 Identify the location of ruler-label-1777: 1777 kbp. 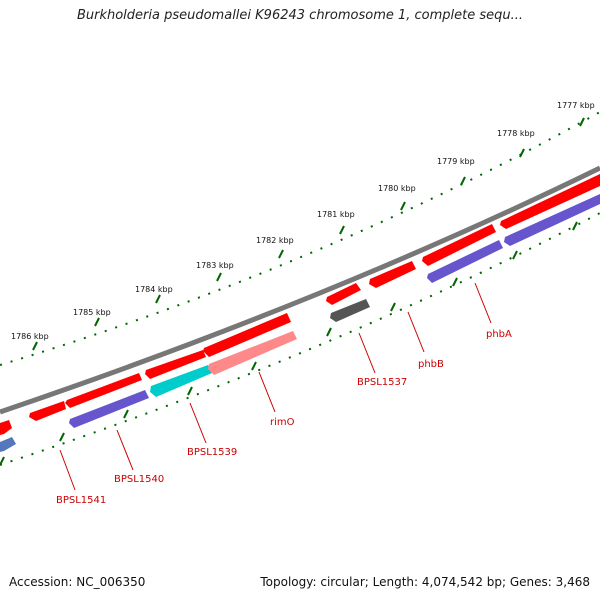
(576, 105).